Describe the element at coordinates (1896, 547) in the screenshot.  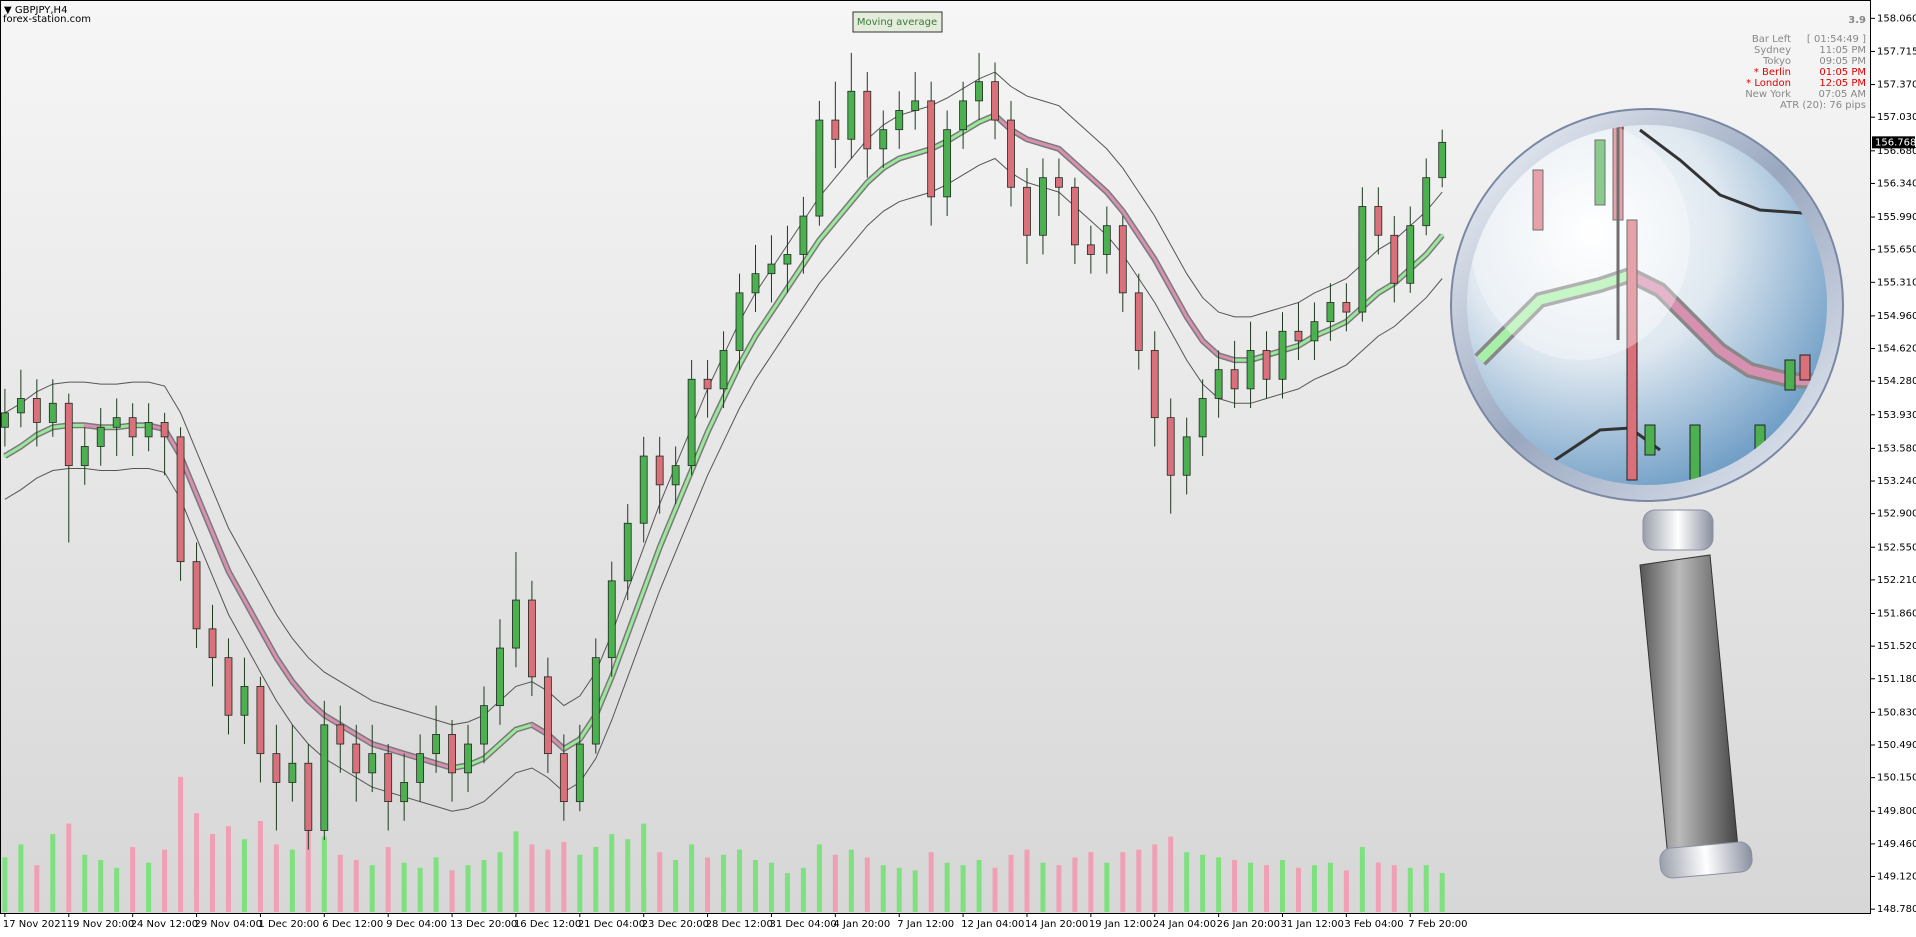
I see `y-tick-label: 152.550` at that location.